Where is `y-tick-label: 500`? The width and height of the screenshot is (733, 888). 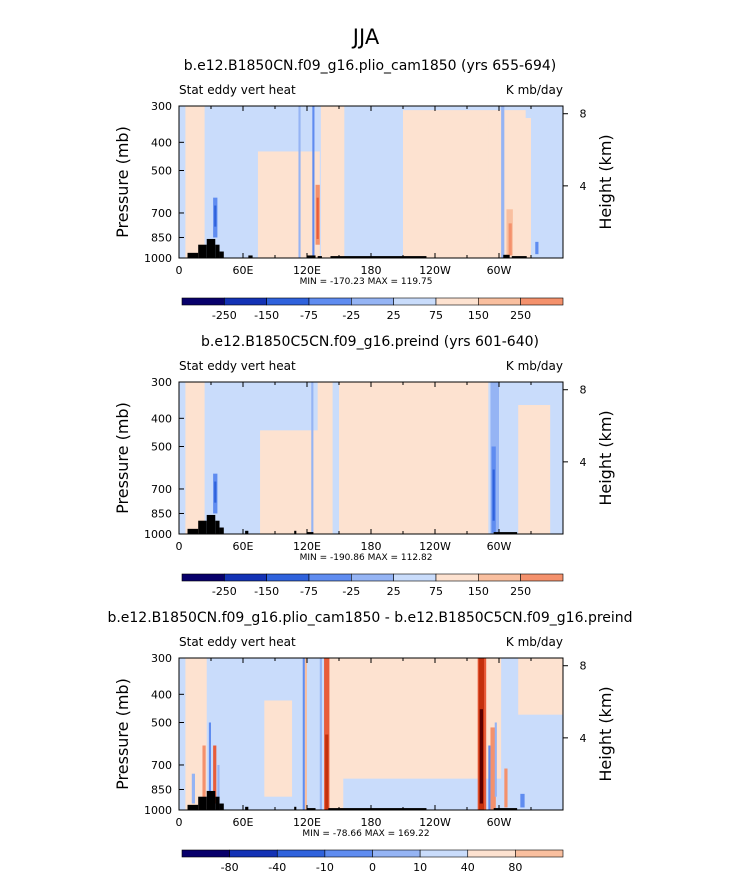
y-tick-label: 500 is located at coordinates (161, 170).